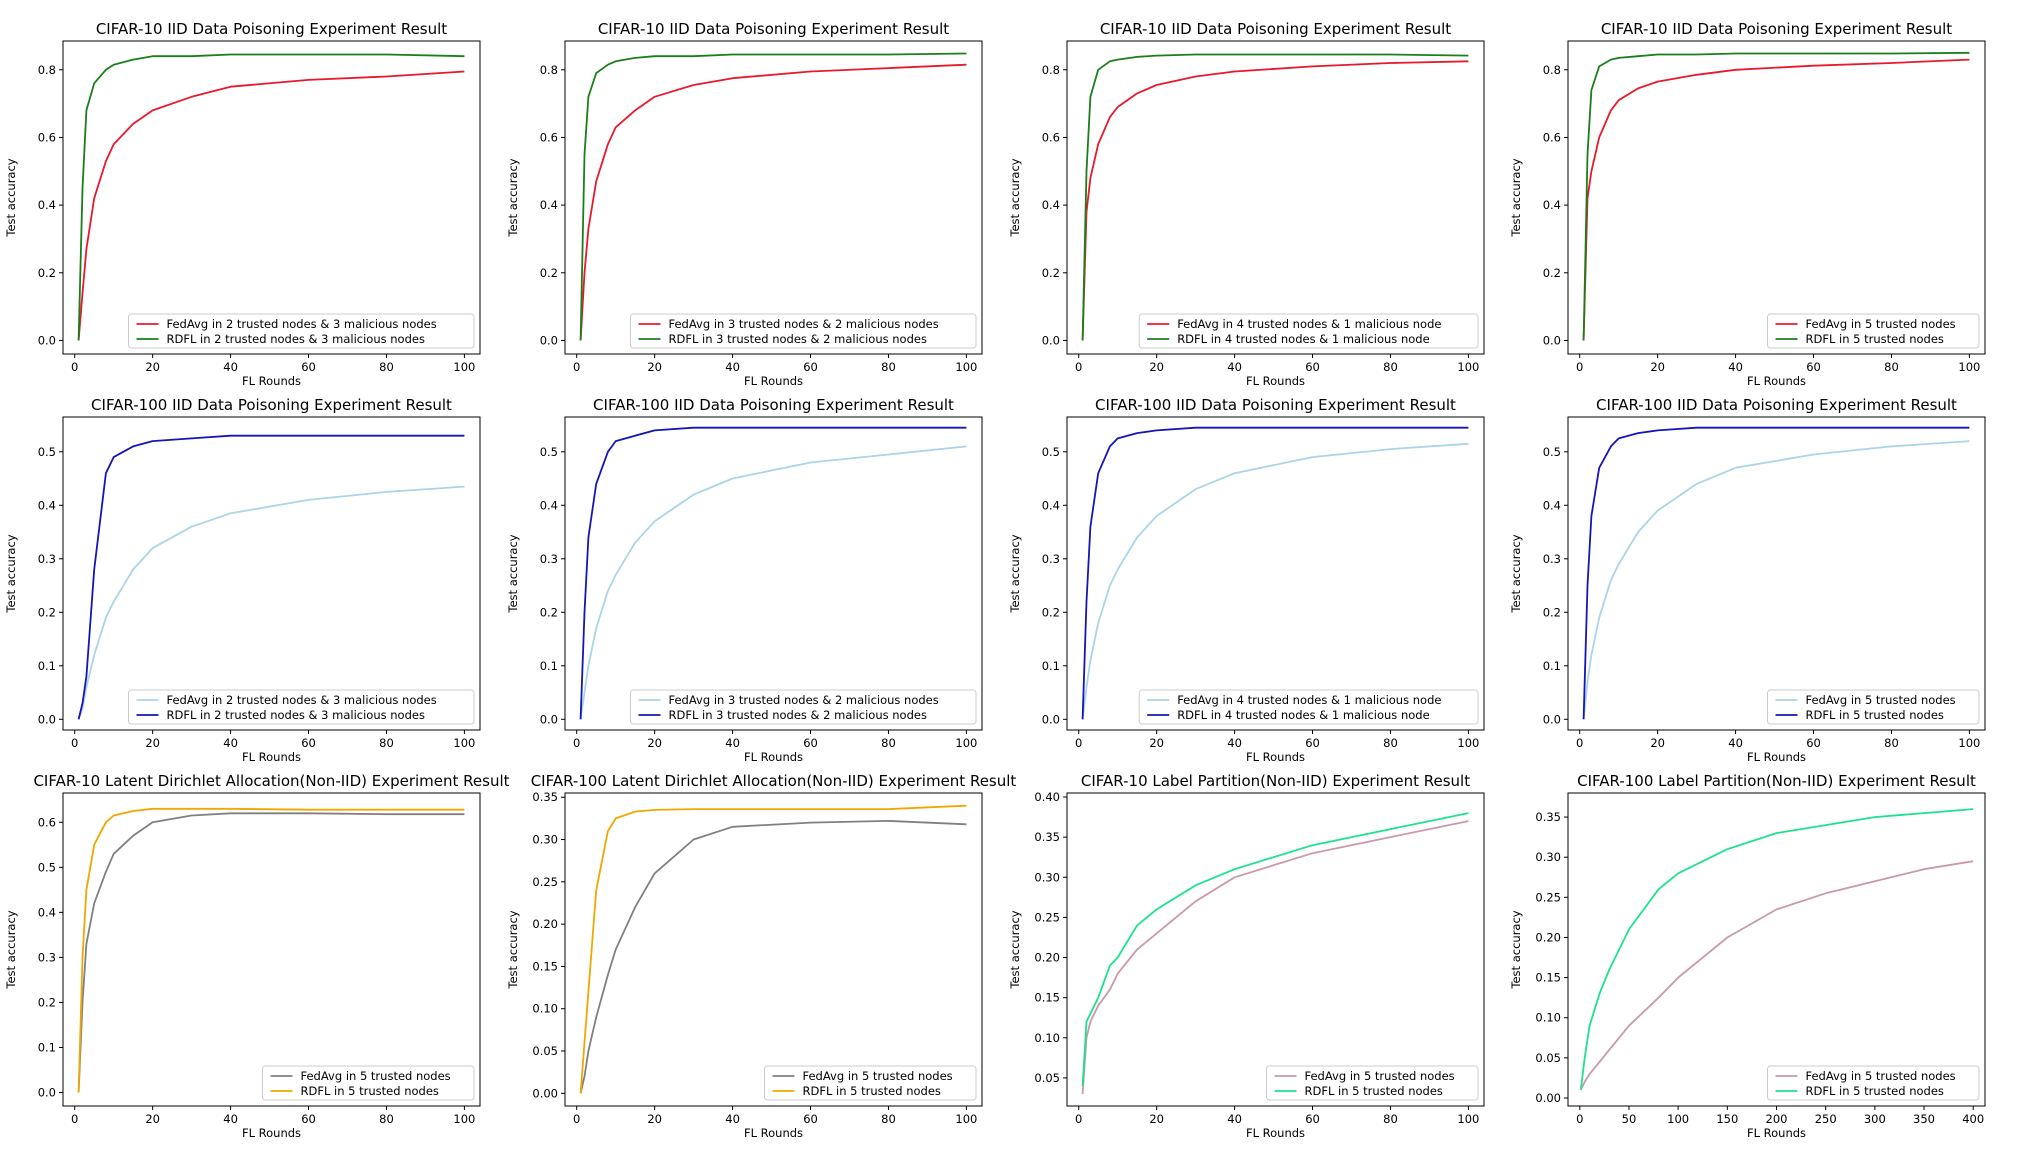 Image resolution: width=2034 pixels, height=1176 pixels. I want to click on y-tick-label: 0.6, so click(1051, 137).